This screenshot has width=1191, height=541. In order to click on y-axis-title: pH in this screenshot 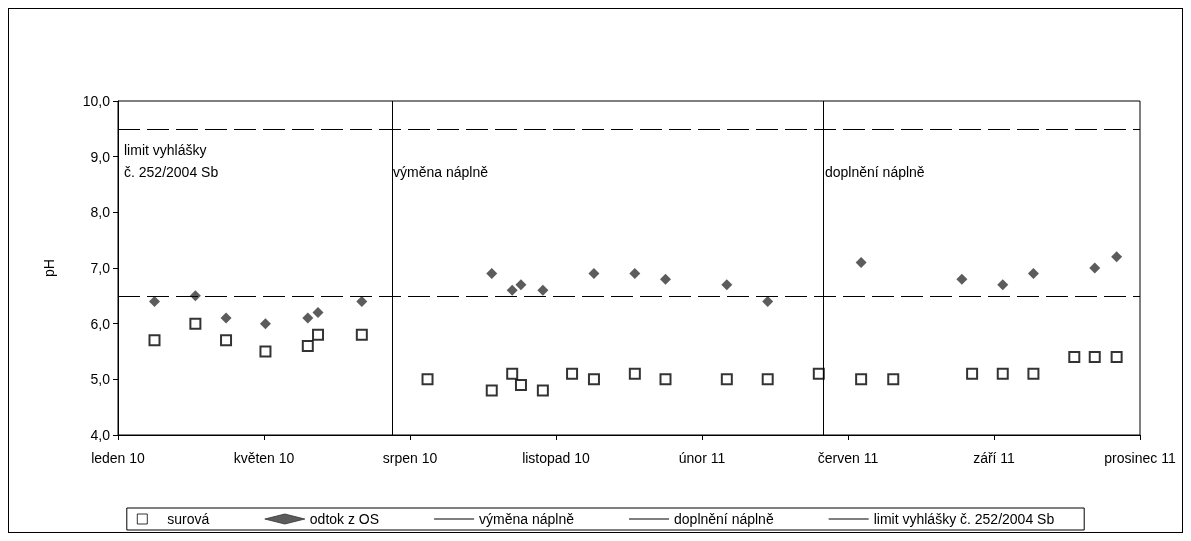, I will do `click(49, 268)`.